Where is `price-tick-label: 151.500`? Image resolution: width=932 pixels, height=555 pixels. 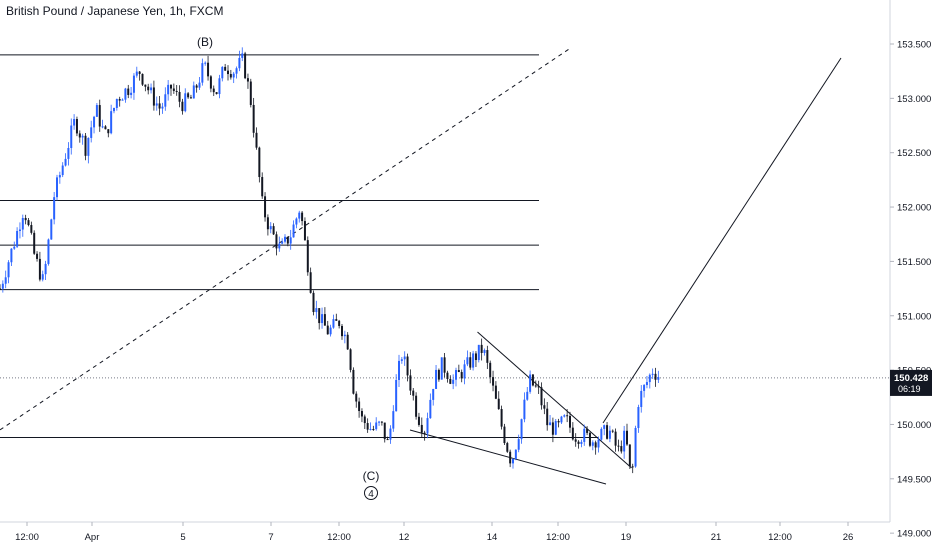 price-tick-label: 151.500 is located at coordinates (914, 262).